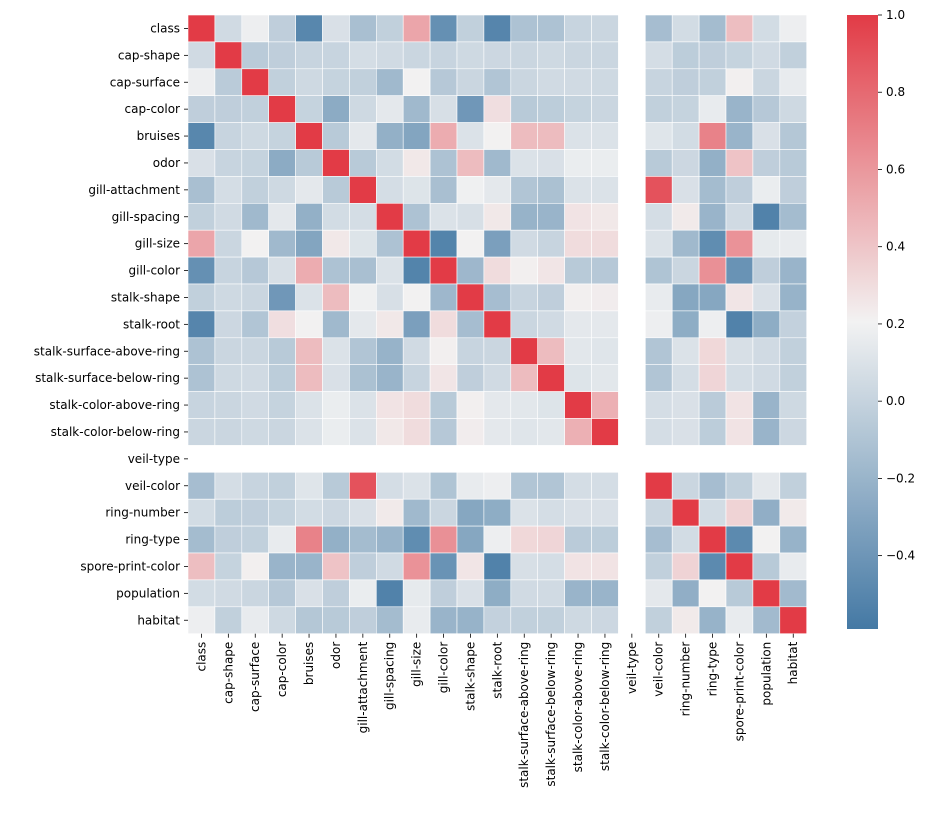  What do you see at coordinates (578, 707) in the screenshot?
I see `column-tick-label: stalk-color-above-ring` at bounding box center [578, 707].